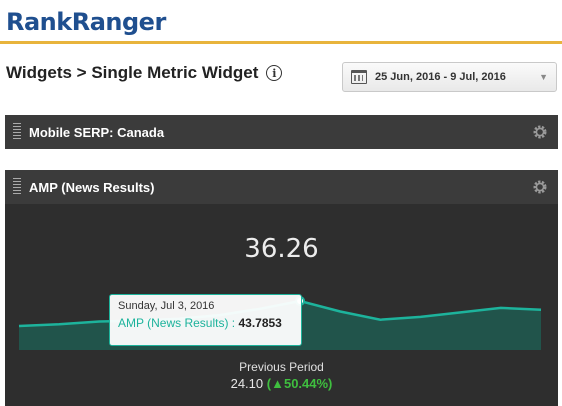 The height and width of the screenshot is (406, 562). Describe the element at coordinates (281, 22) in the screenshot. I see `logo-bar: RankRanger` at that location.